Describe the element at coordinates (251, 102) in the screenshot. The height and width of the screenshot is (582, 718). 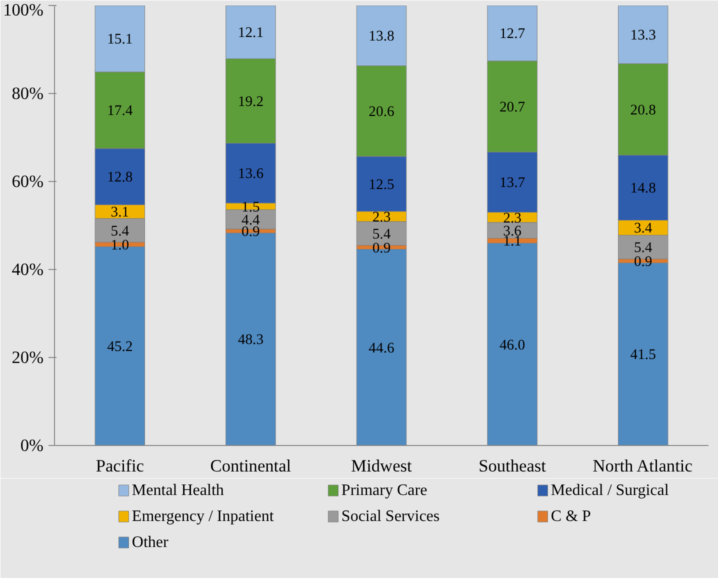
I see `data-label: 19.2` at that location.